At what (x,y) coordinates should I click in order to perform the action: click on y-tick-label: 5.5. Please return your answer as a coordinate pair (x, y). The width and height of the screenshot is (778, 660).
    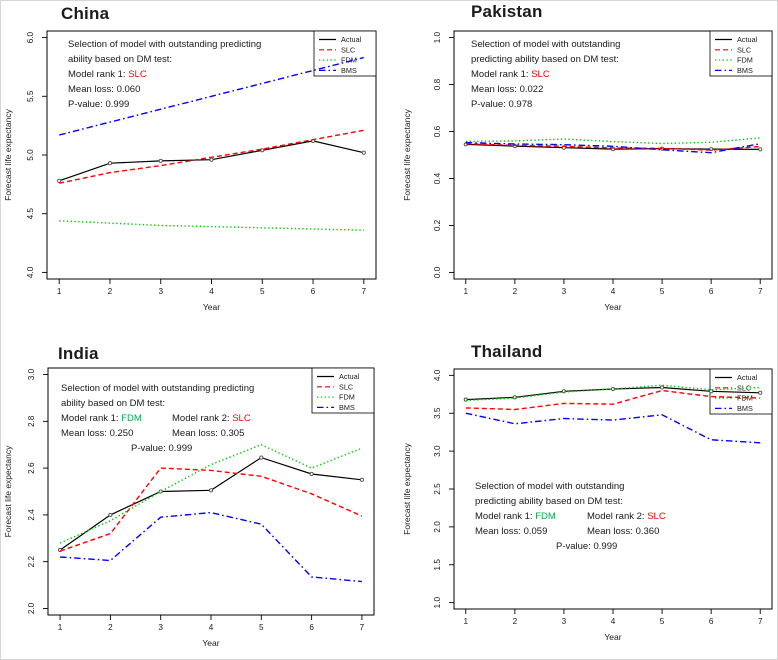
    Looking at the image, I should click on (30, 96).